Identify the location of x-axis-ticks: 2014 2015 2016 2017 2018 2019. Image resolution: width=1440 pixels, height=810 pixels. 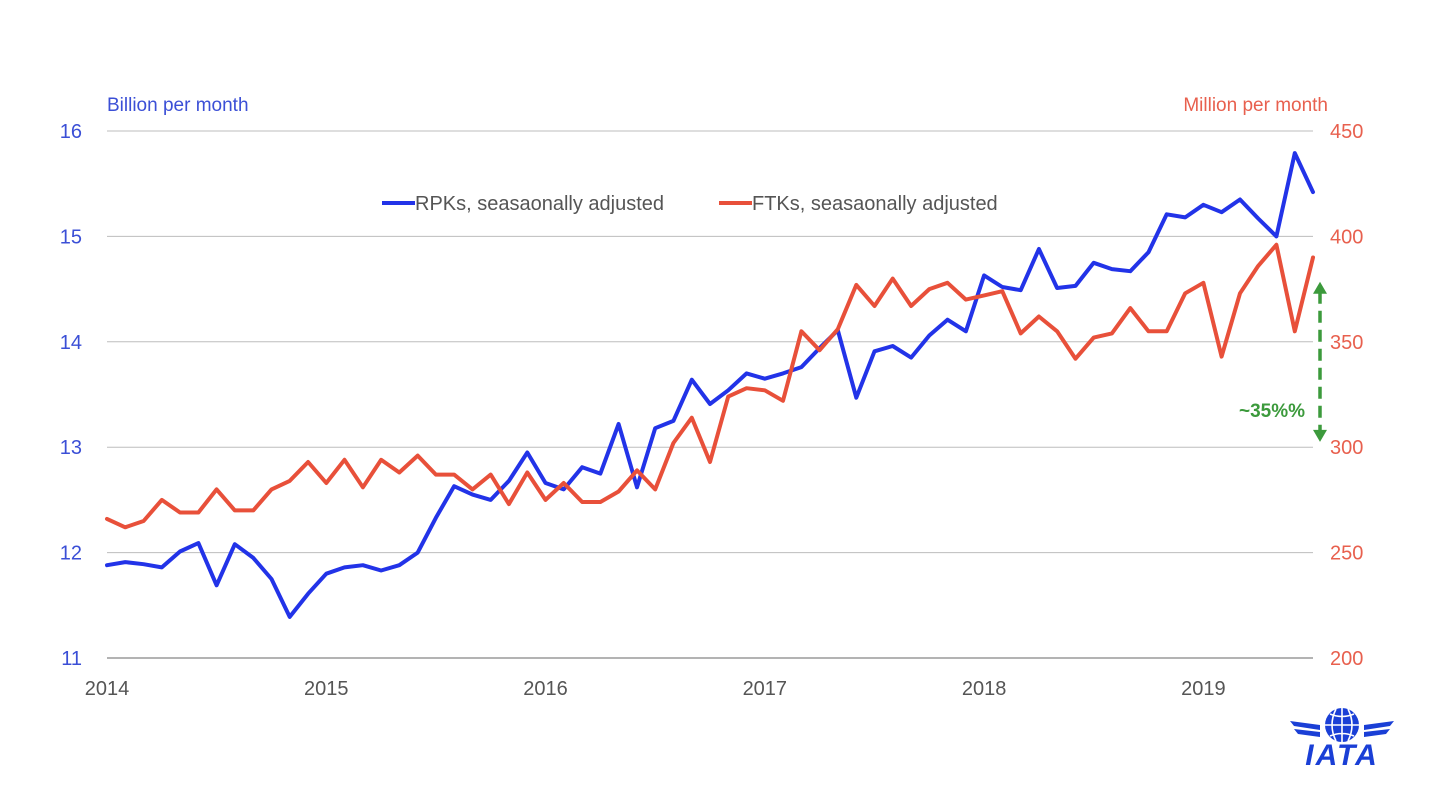
(655, 689).